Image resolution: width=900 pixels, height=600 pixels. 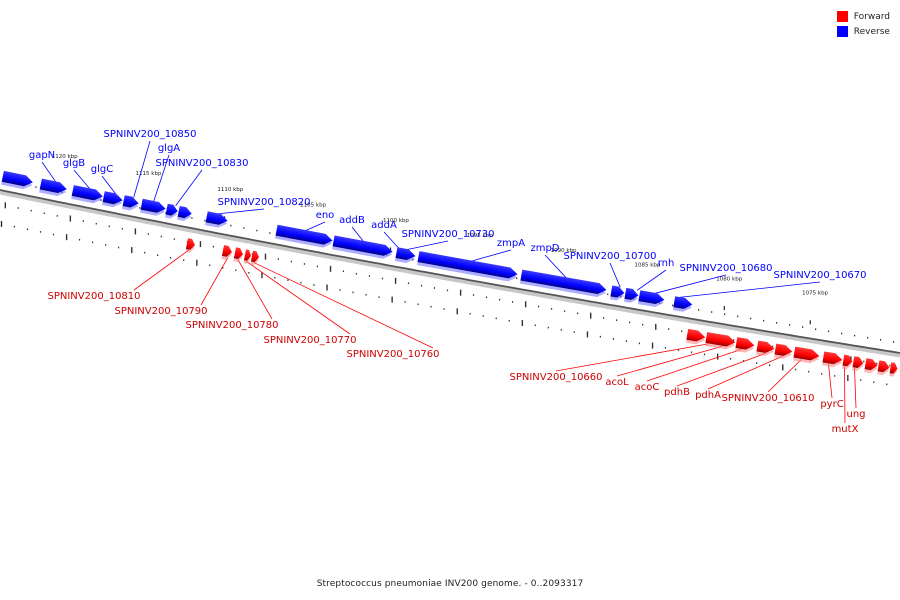 What do you see at coordinates (647, 387) in the screenshot?
I see `gene-label-acoc: acoC` at bounding box center [647, 387].